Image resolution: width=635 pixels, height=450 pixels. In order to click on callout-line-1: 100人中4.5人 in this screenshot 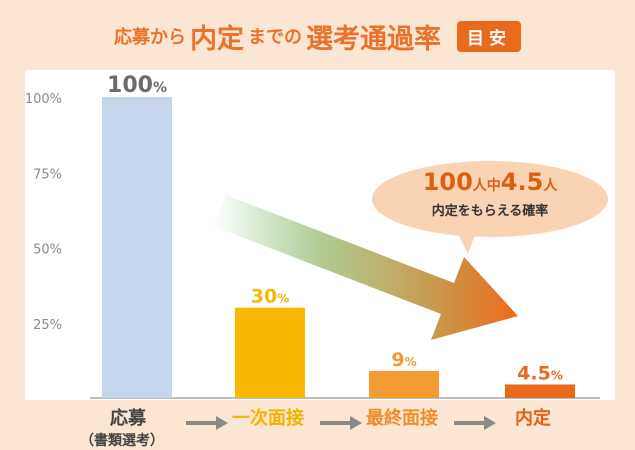, I will do `click(490, 182)`.